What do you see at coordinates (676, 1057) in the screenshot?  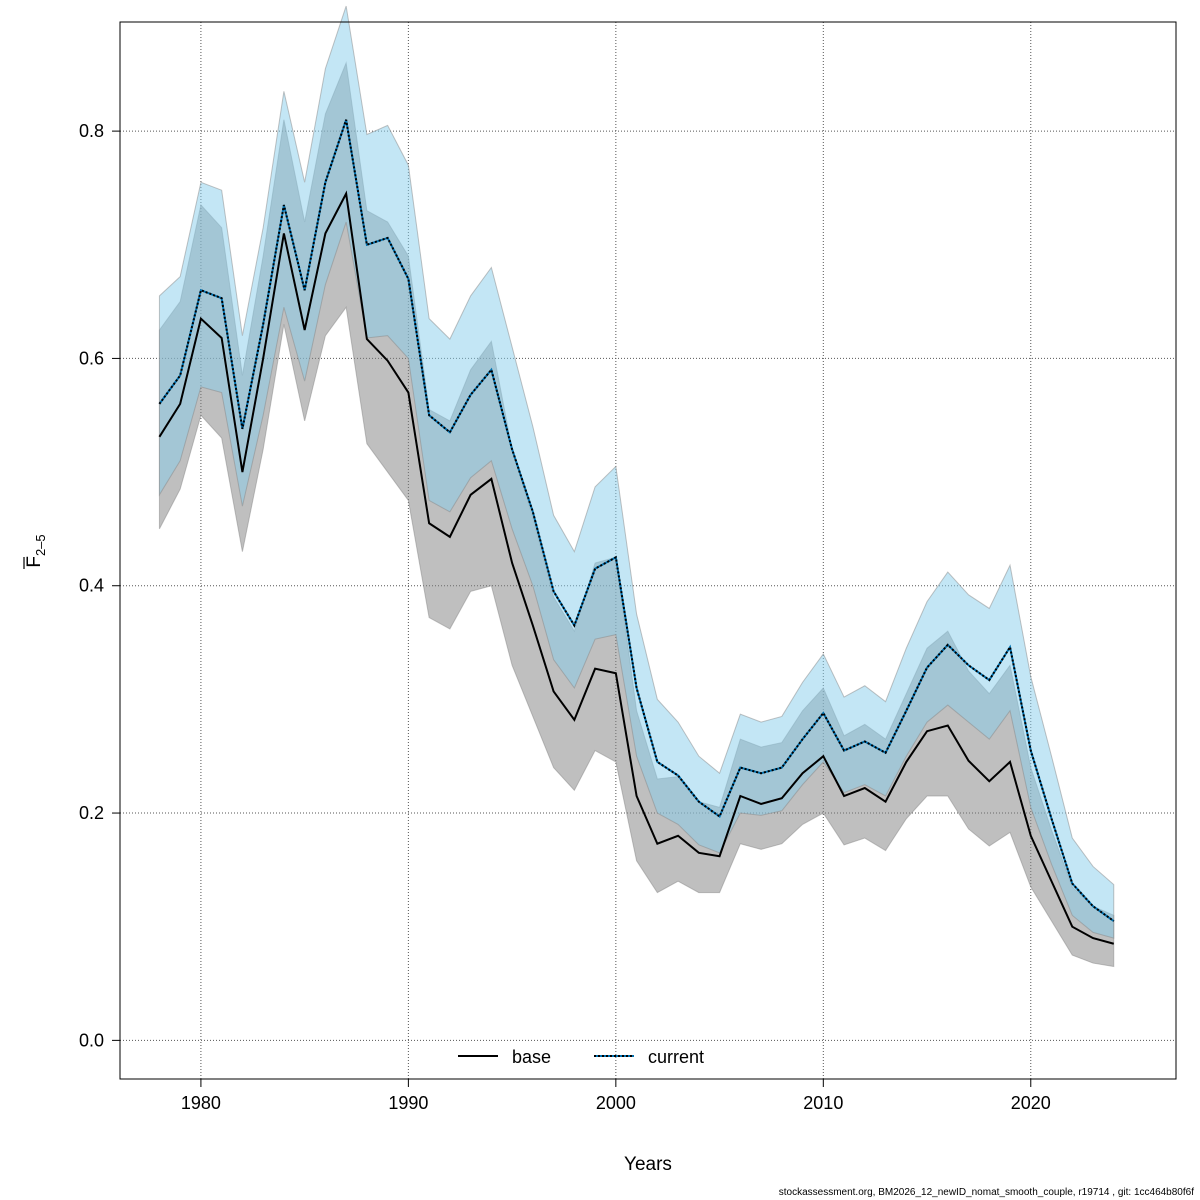 I see `legend-label-current: current` at bounding box center [676, 1057].